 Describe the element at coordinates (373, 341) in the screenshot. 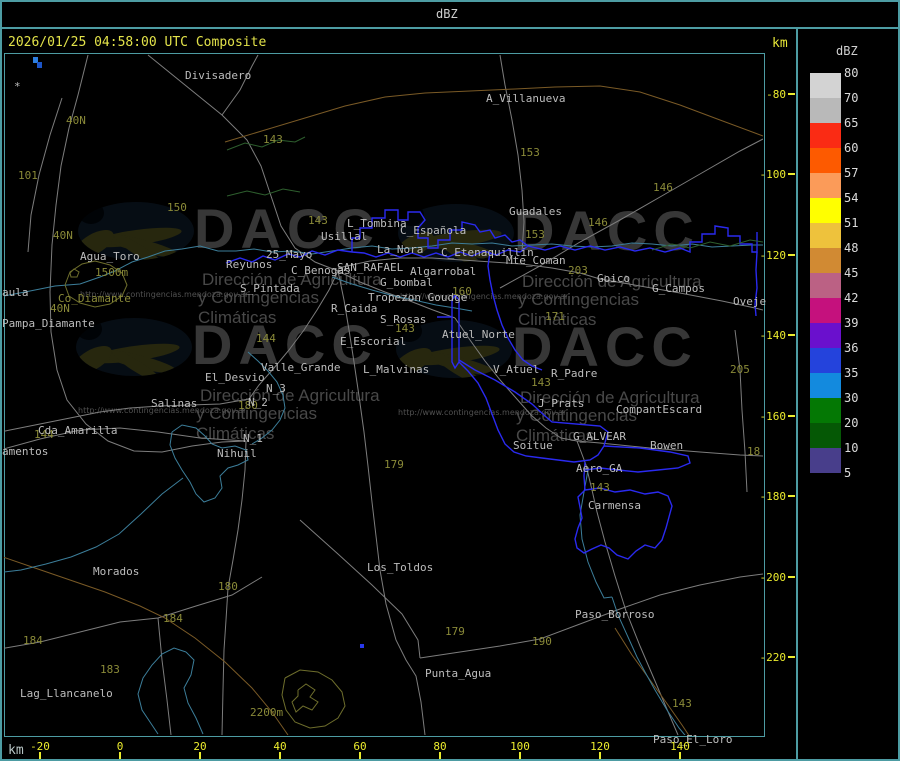

I see `place-label: E_Escorial` at that location.